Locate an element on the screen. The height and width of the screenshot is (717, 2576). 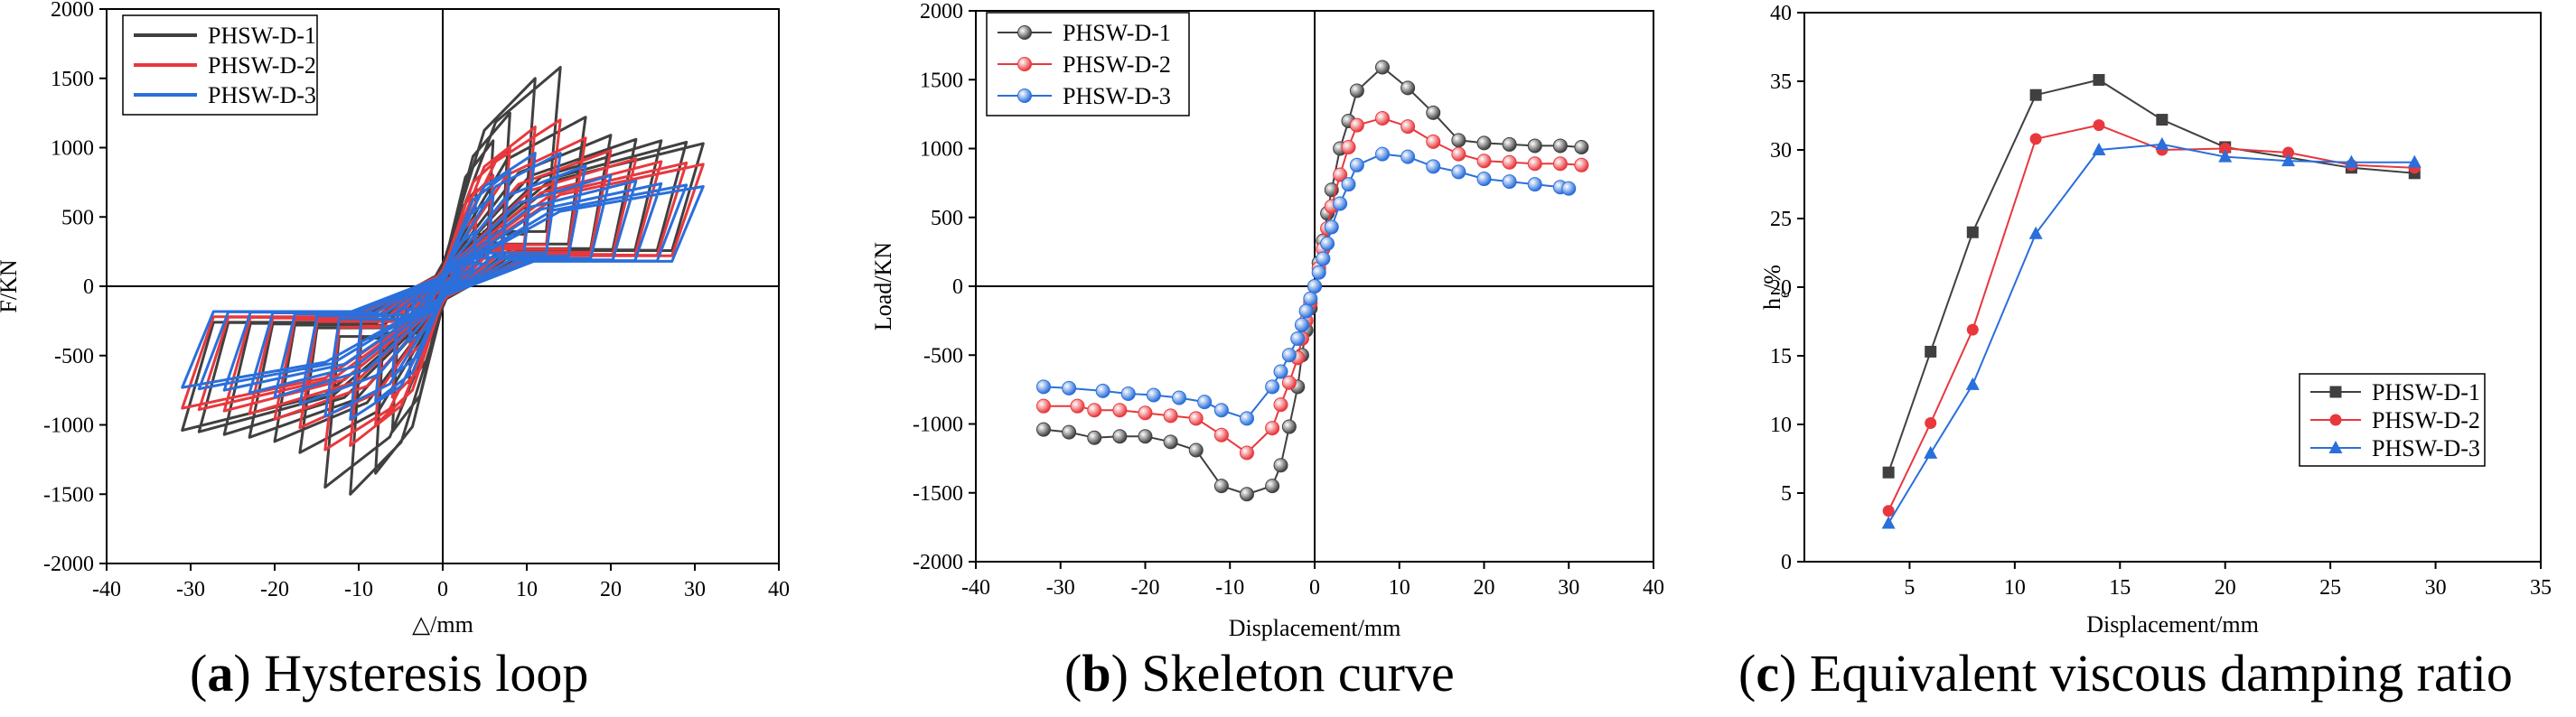
y-axis-title-suffix: /% is located at coordinates (1772, 278).